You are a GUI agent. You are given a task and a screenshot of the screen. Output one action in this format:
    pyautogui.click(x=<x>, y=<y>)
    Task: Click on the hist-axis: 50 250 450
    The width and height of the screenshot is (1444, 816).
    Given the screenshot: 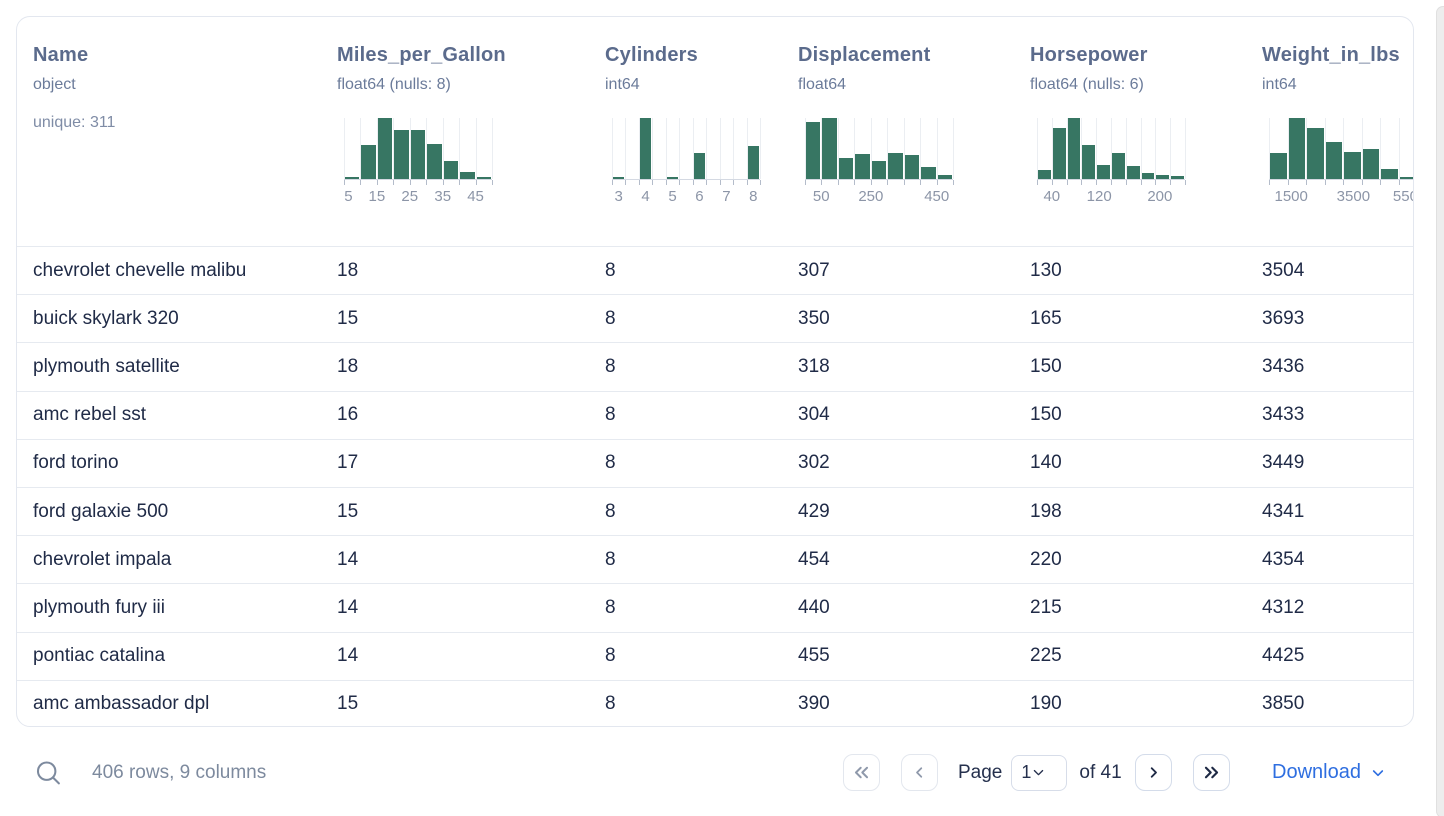 What is the action you would take?
    pyautogui.click(x=879, y=192)
    